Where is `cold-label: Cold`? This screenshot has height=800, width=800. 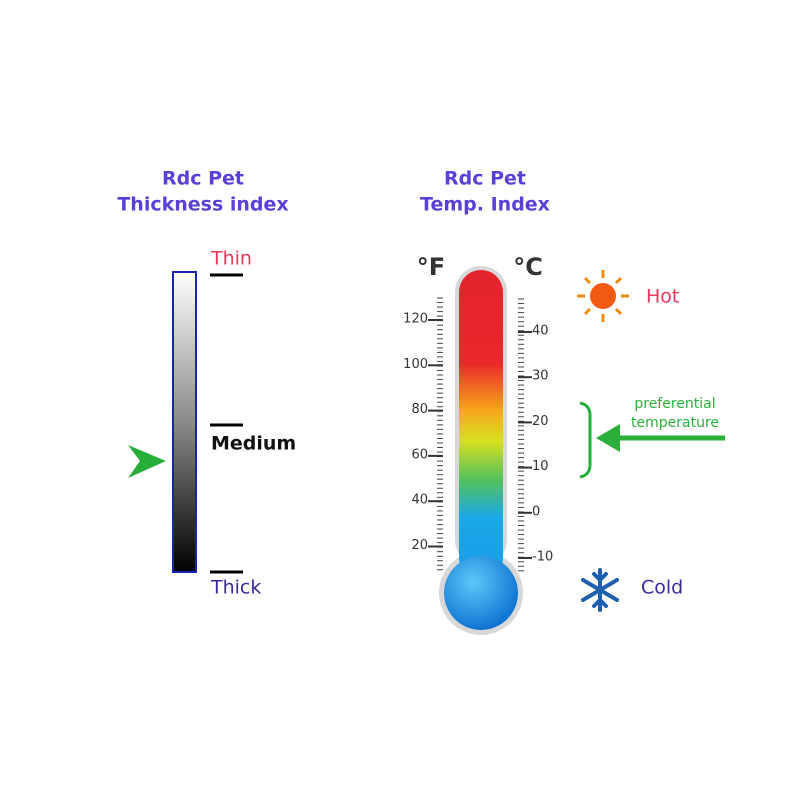 cold-label: Cold is located at coordinates (662, 588).